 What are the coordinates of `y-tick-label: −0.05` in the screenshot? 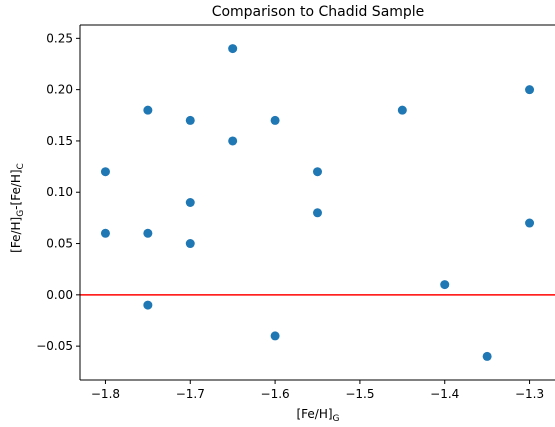 It's located at (54, 346).